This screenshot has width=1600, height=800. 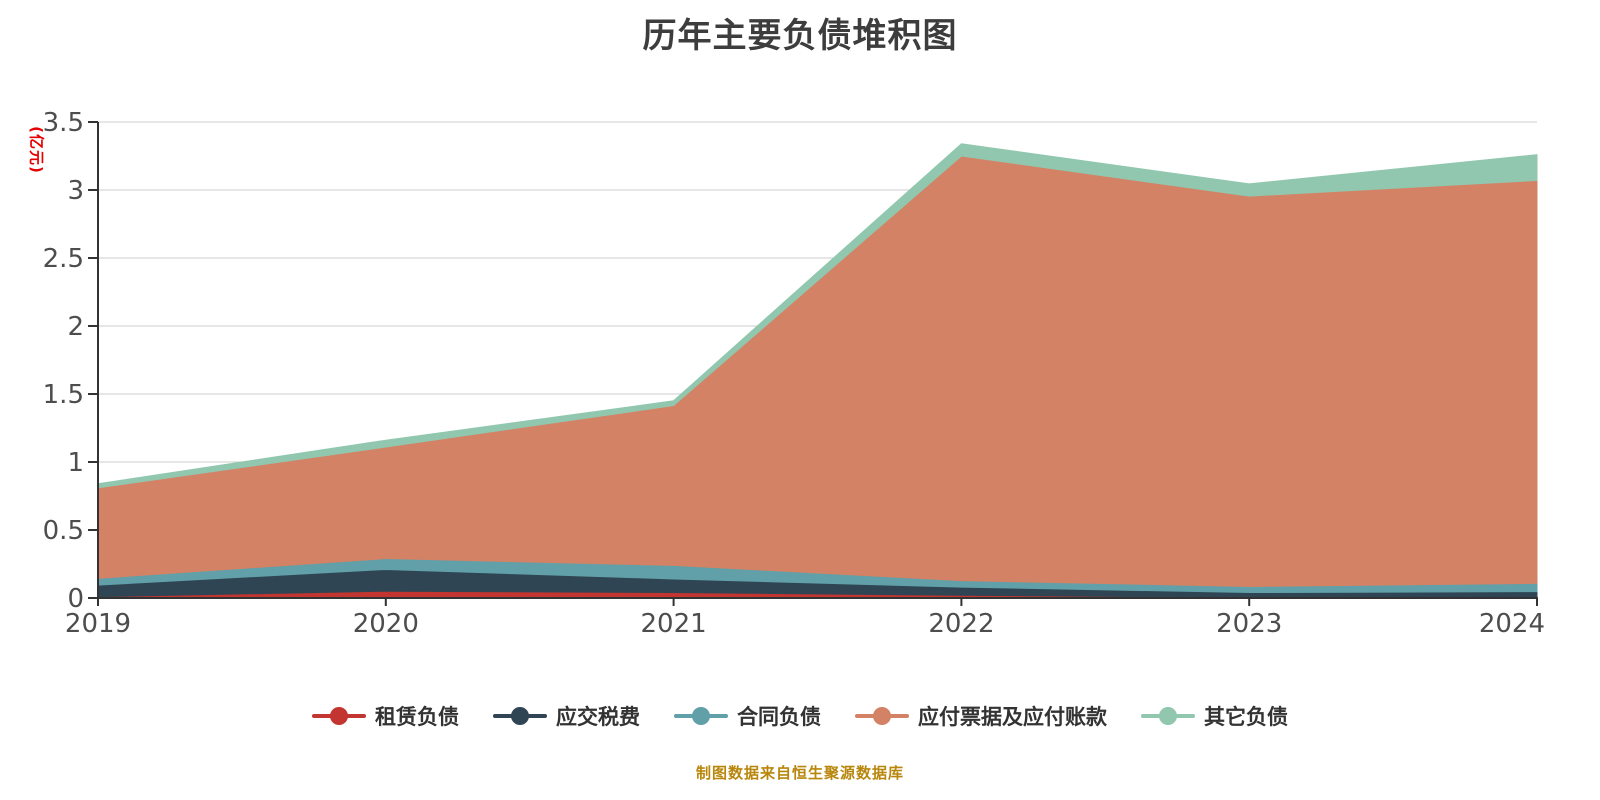 What do you see at coordinates (63, 259) in the screenshot?
I see `y-tick-label-2.5: 2.5` at bounding box center [63, 259].